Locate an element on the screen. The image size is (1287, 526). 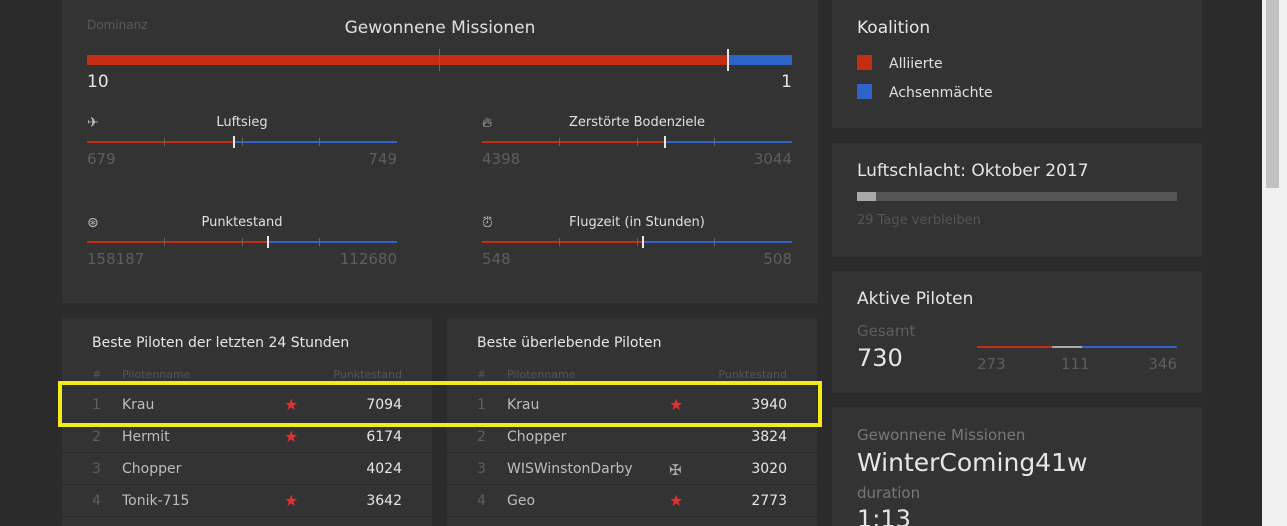
legend-allies: Alliierte is located at coordinates (900, 63).